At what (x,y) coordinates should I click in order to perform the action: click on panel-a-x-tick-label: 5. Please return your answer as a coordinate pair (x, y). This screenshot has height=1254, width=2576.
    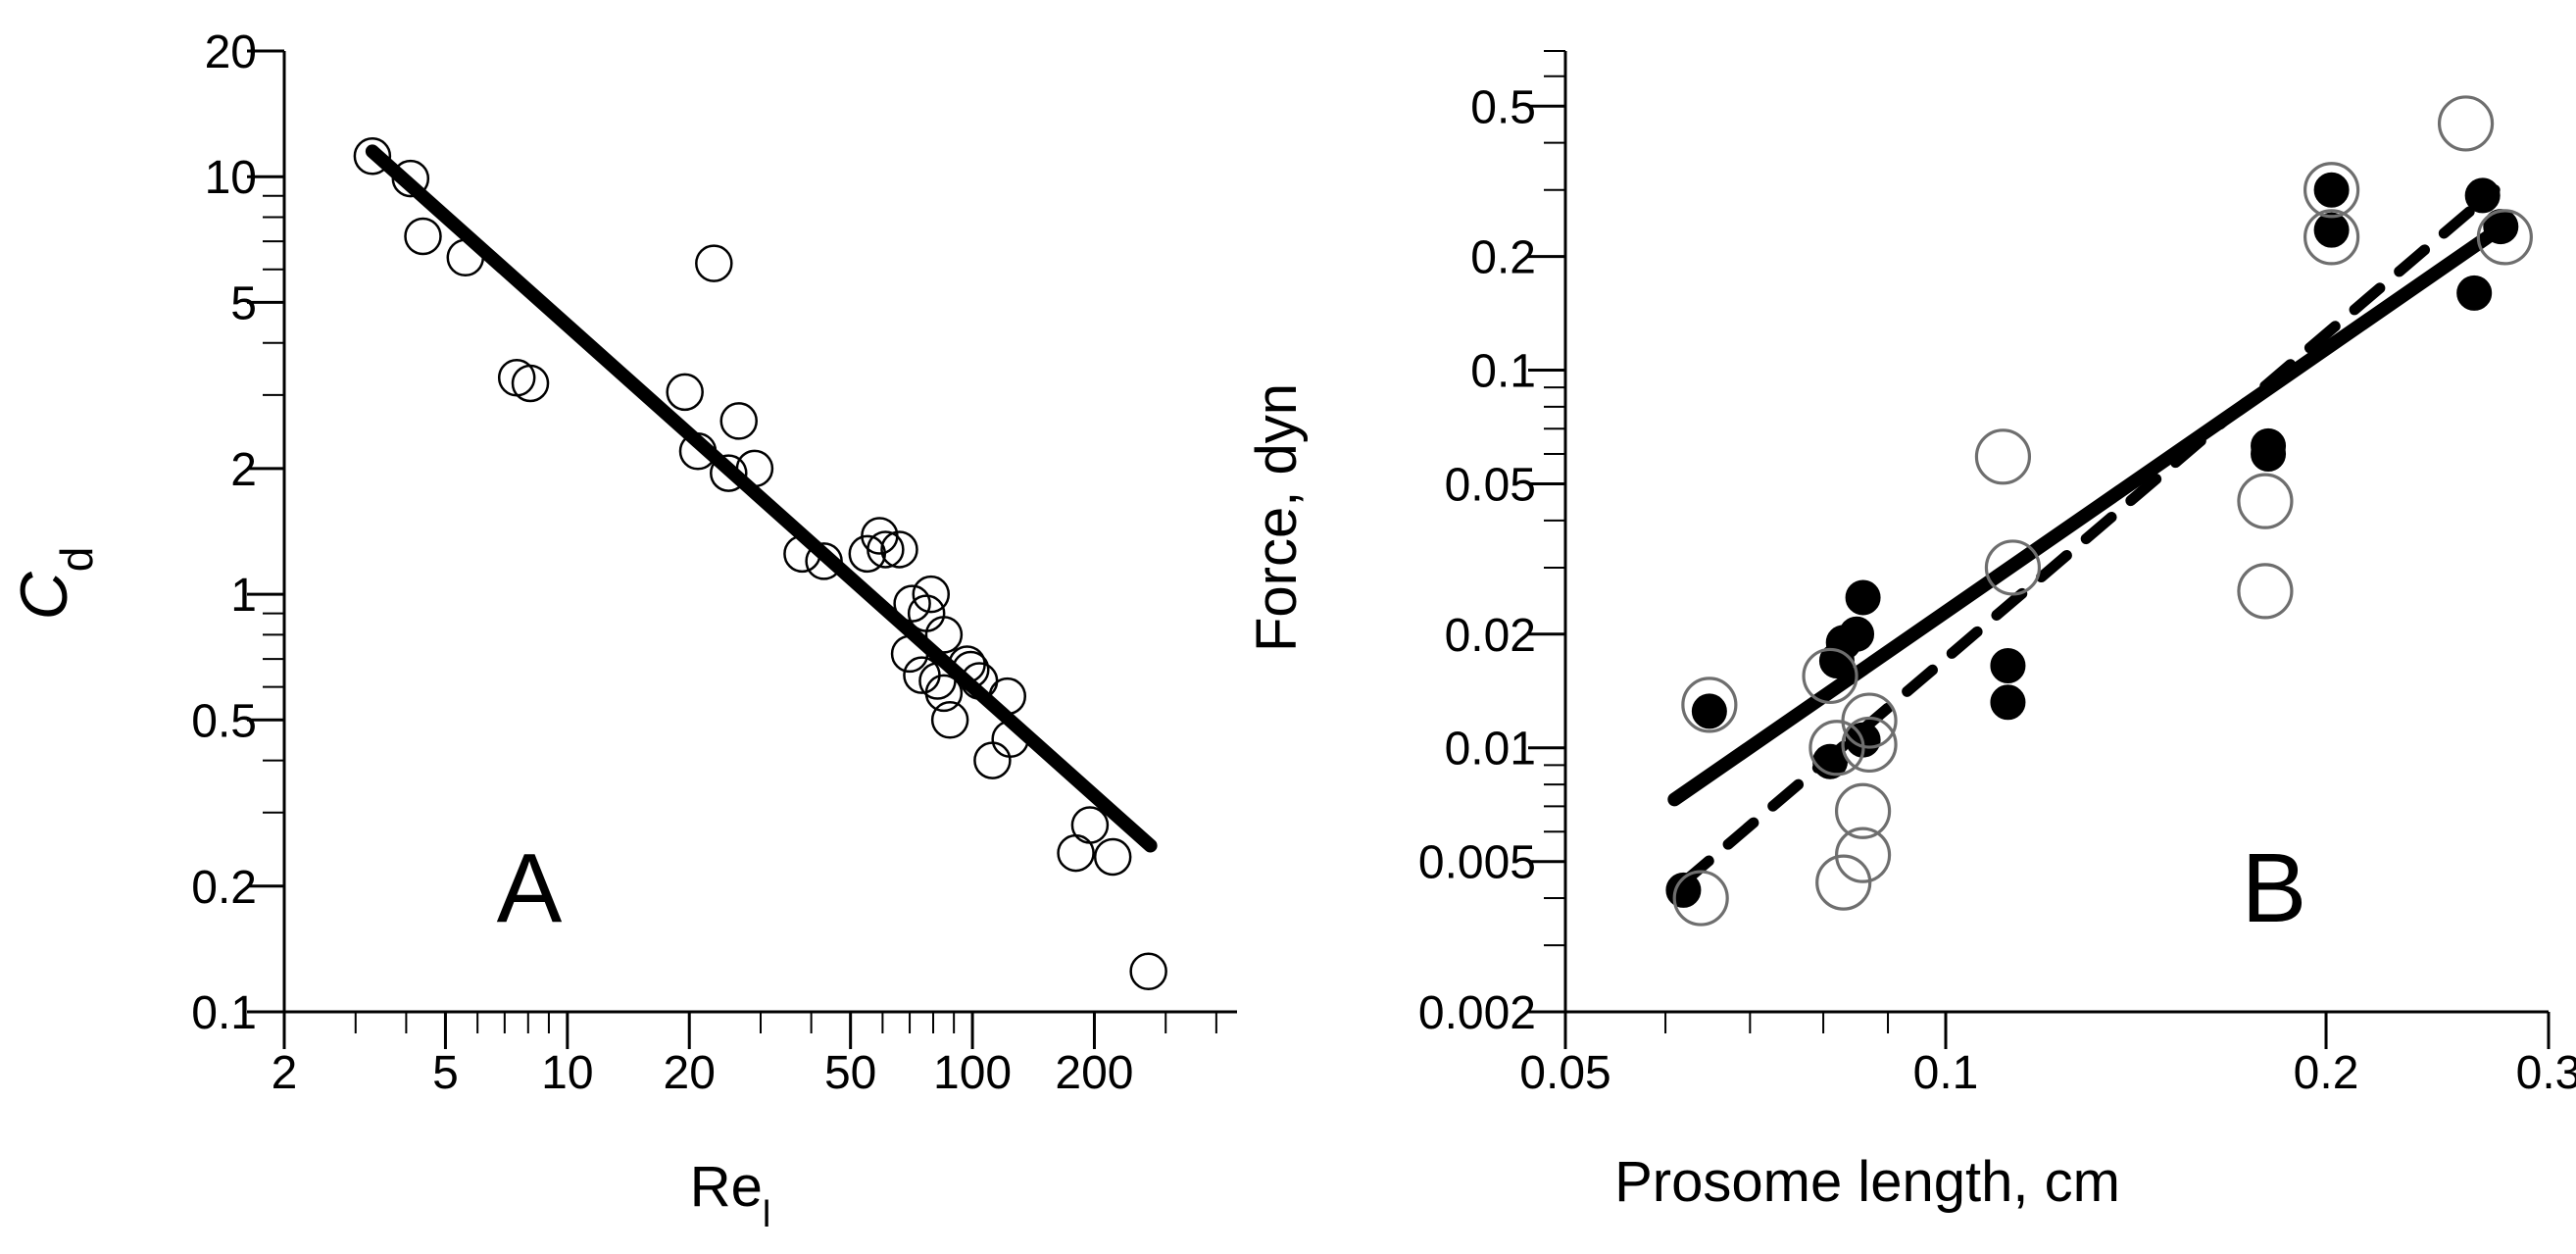
    Looking at the image, I should click on (445, 1073).